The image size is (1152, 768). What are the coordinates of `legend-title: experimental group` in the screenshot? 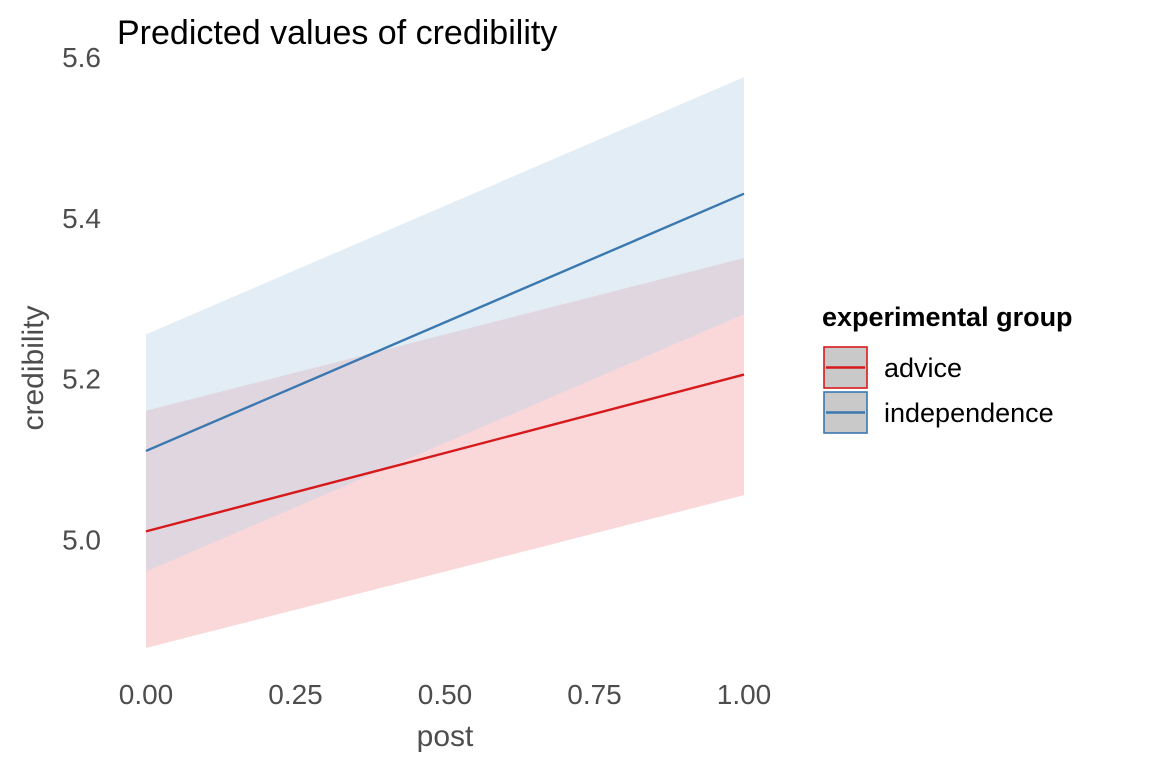 It's located at (947, 317).